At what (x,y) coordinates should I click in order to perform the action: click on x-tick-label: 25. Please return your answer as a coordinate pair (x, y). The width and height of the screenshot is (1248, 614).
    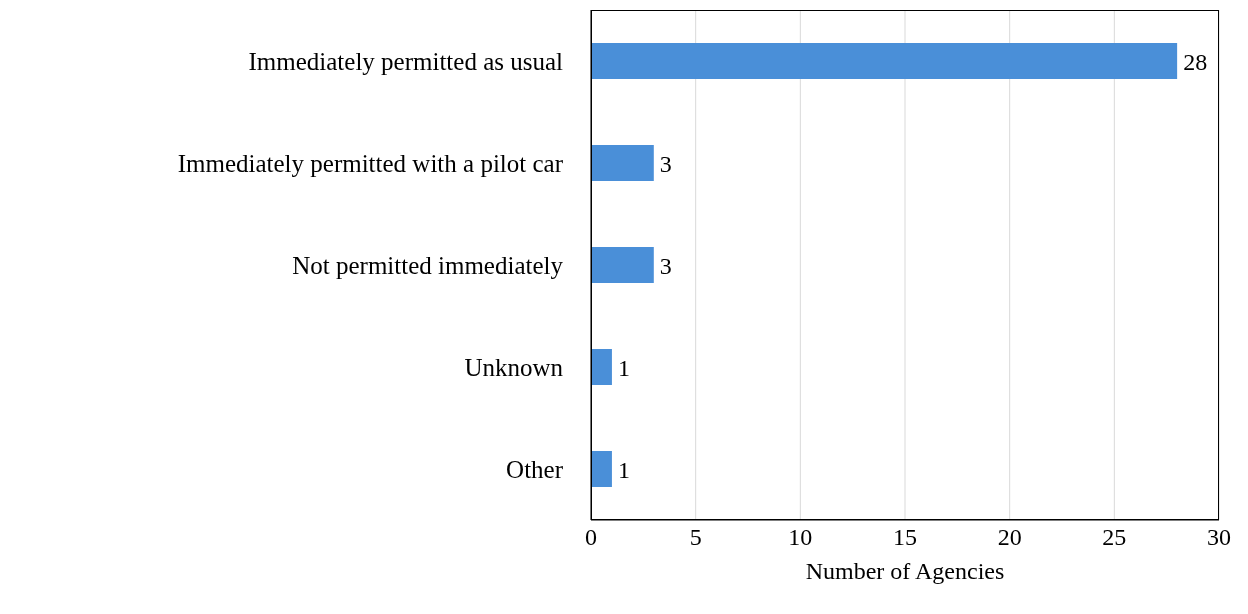
    Looking at the image, I should click on (1114, 537).